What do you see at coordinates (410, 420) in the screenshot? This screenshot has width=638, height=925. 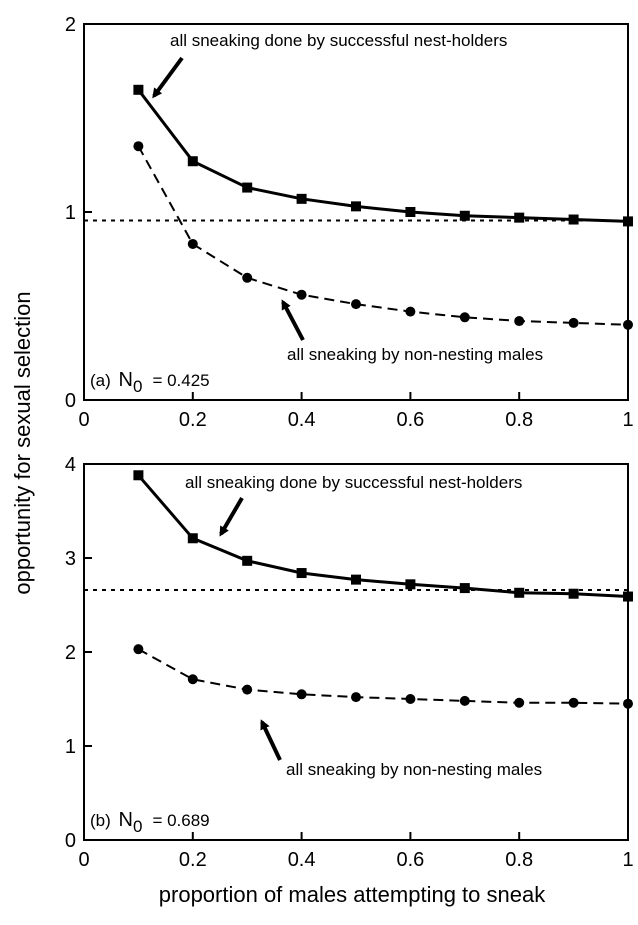 I see `panel-a-x-tick-label-3: 0.6` at bounding box center [410, 420].